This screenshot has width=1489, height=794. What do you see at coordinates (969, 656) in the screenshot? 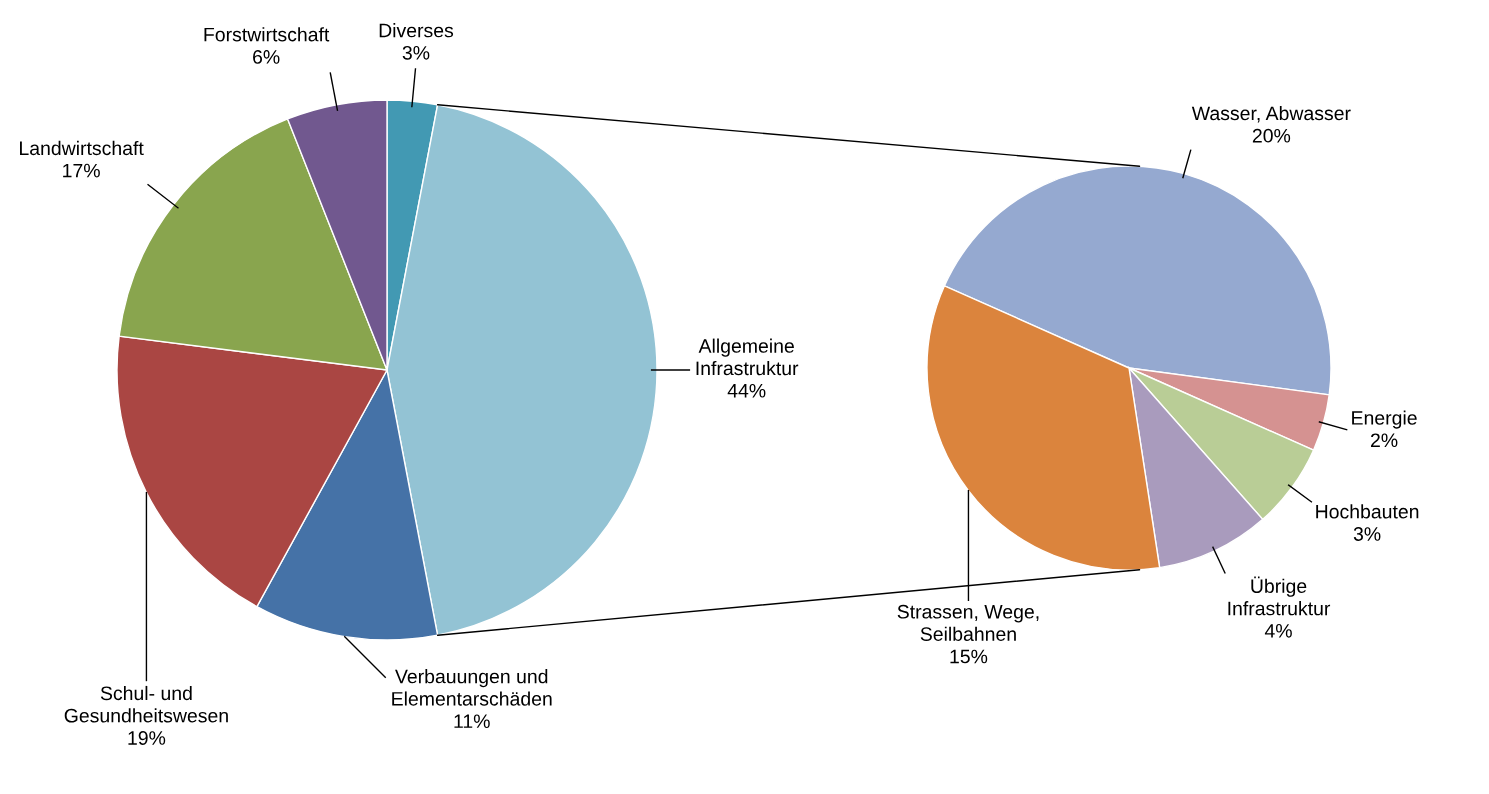
I see `data-label: 15%` at bounding box center [969, 656].